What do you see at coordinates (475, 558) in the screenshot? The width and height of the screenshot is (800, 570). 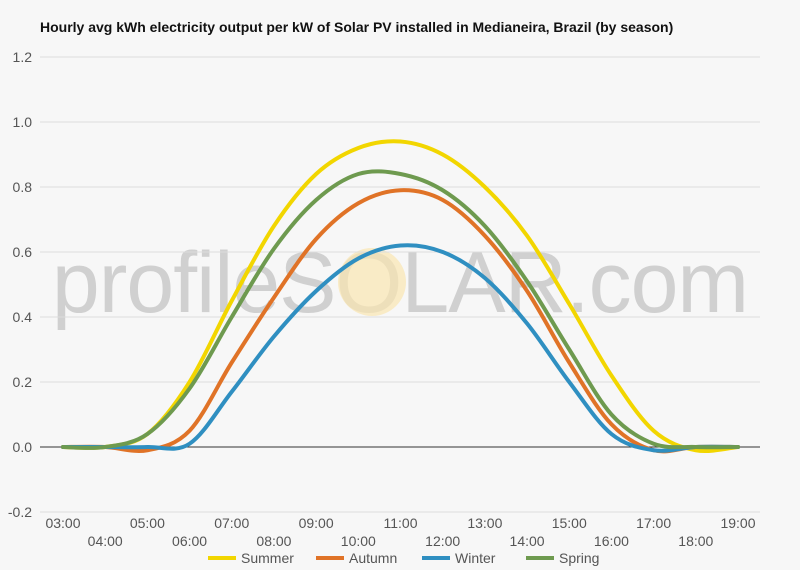 I see `legend-label-winter: Winter` at bounding box center [475, 558].